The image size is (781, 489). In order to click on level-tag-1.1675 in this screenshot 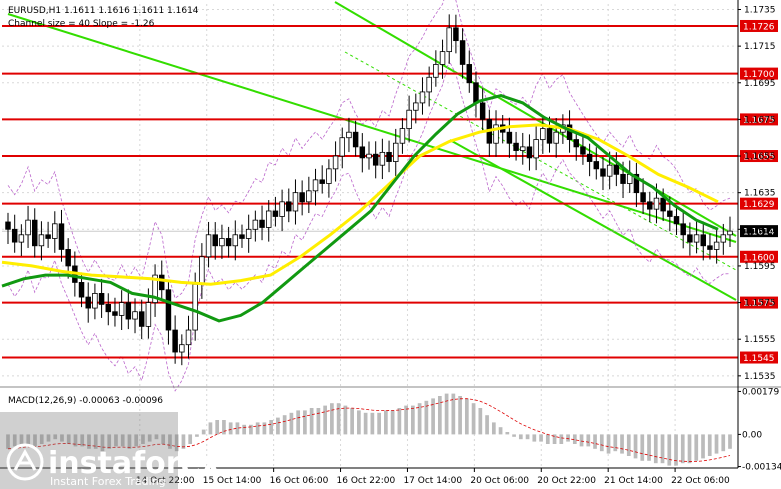, I will do `click(759, 119)`.